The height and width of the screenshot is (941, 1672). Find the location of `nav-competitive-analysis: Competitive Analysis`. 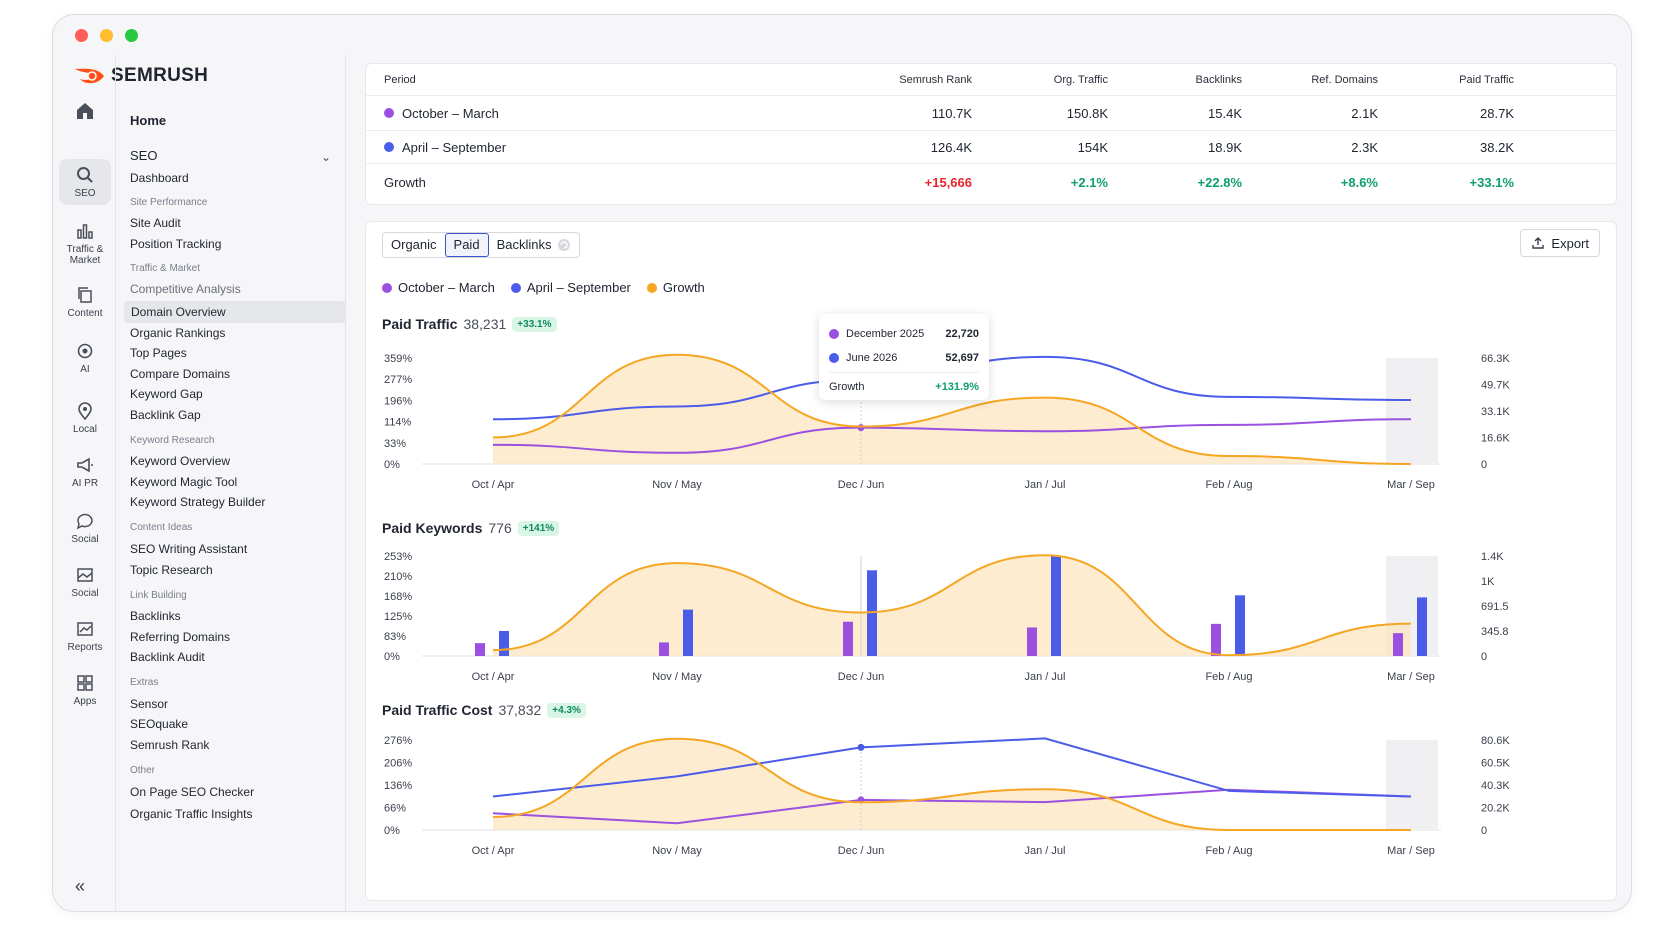

nav-competitive-analysis: Competitive Analysis is located at coordinates (185, 289).